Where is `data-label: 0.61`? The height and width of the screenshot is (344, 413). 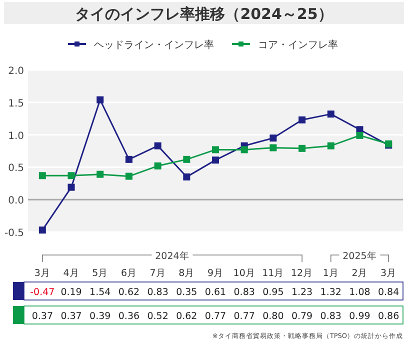 data-label: 0.61 is located at coordinates (215, 292).